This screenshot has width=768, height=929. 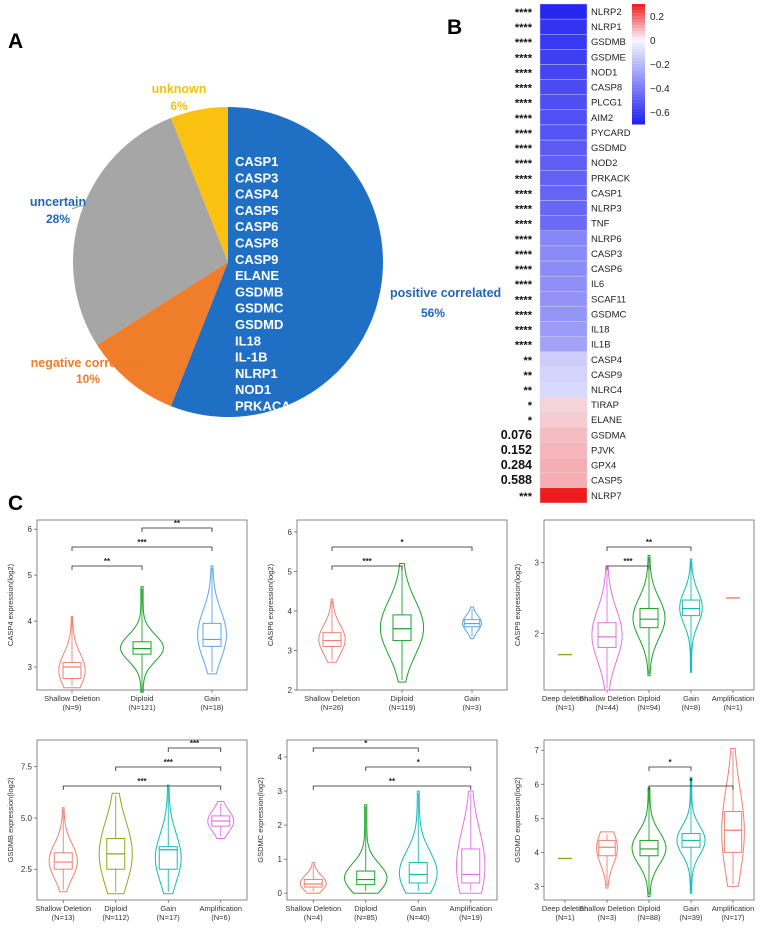 I want to click on heatmap-gene-label: NLRP1, so click(x=606, y=27).